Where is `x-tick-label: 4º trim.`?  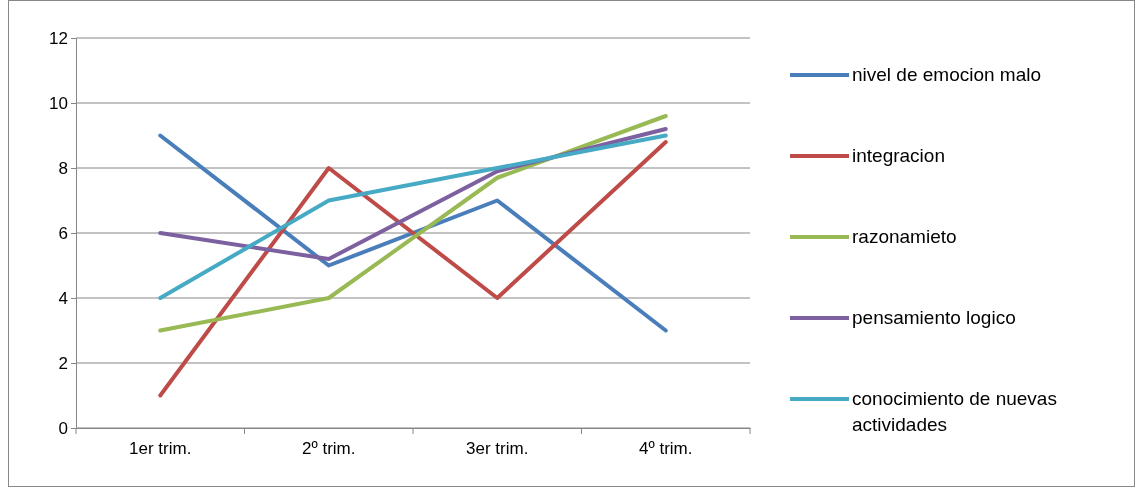 x-tick-label: 4º trim. is located at coordinates (666, 449).